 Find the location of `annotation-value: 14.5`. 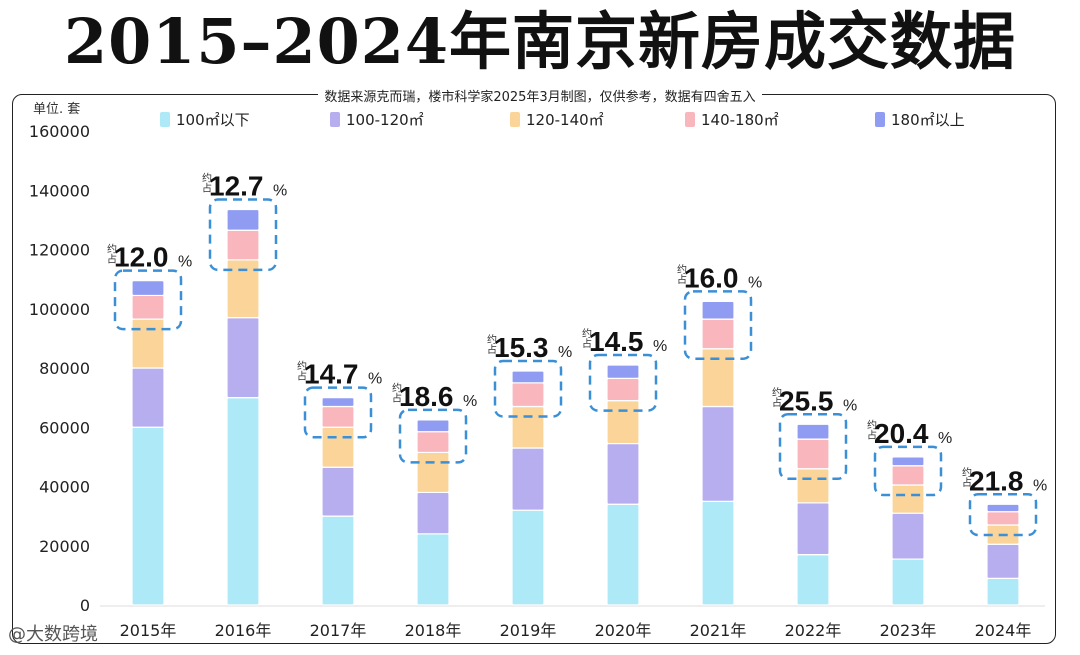

annotation-value: 14.5 is located at coordinates (616, 341).